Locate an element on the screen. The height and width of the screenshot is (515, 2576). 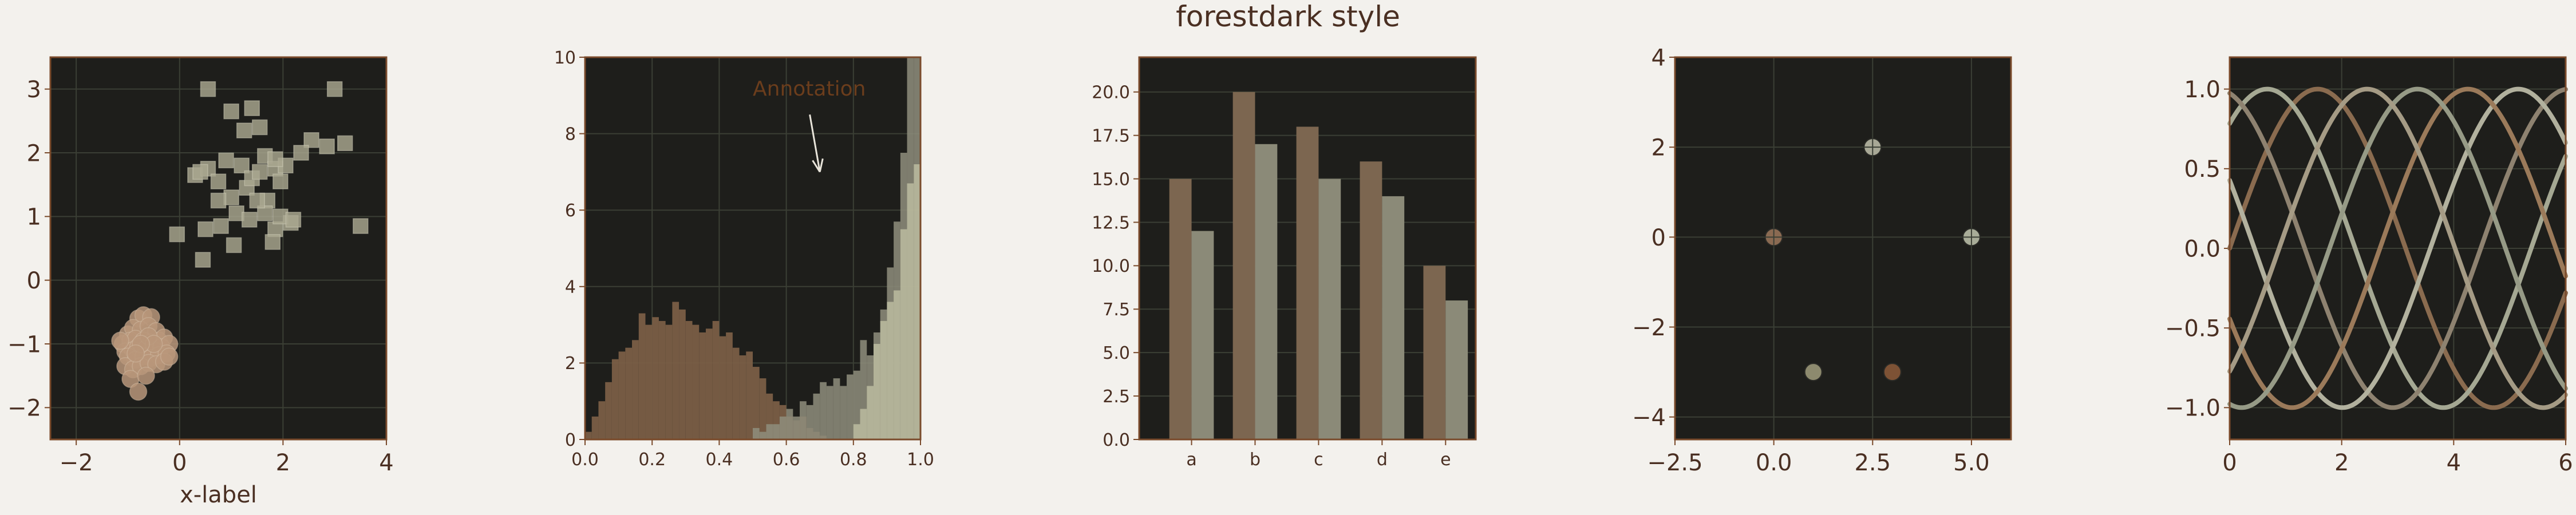
y-tick-label: 1 is located at coordinates (34, 217).